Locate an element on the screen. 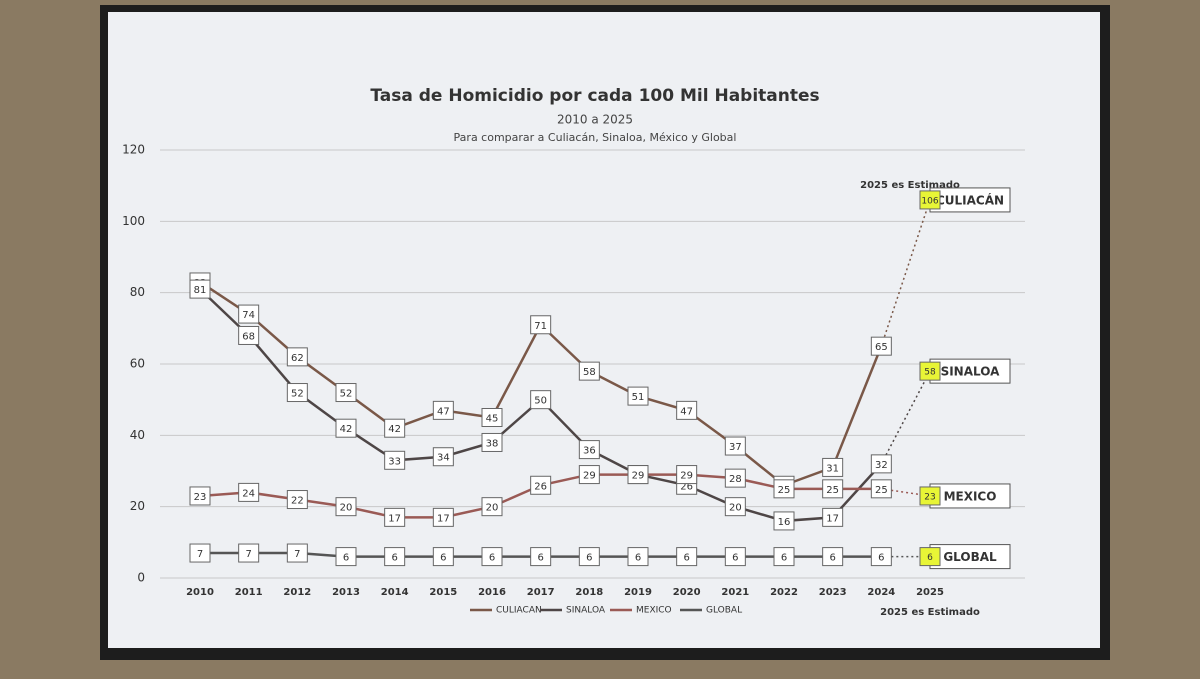 This screenshot has width=1200, height=679. chart-subtitle: 2010 a 2025 is located at coordinates (595, 120).